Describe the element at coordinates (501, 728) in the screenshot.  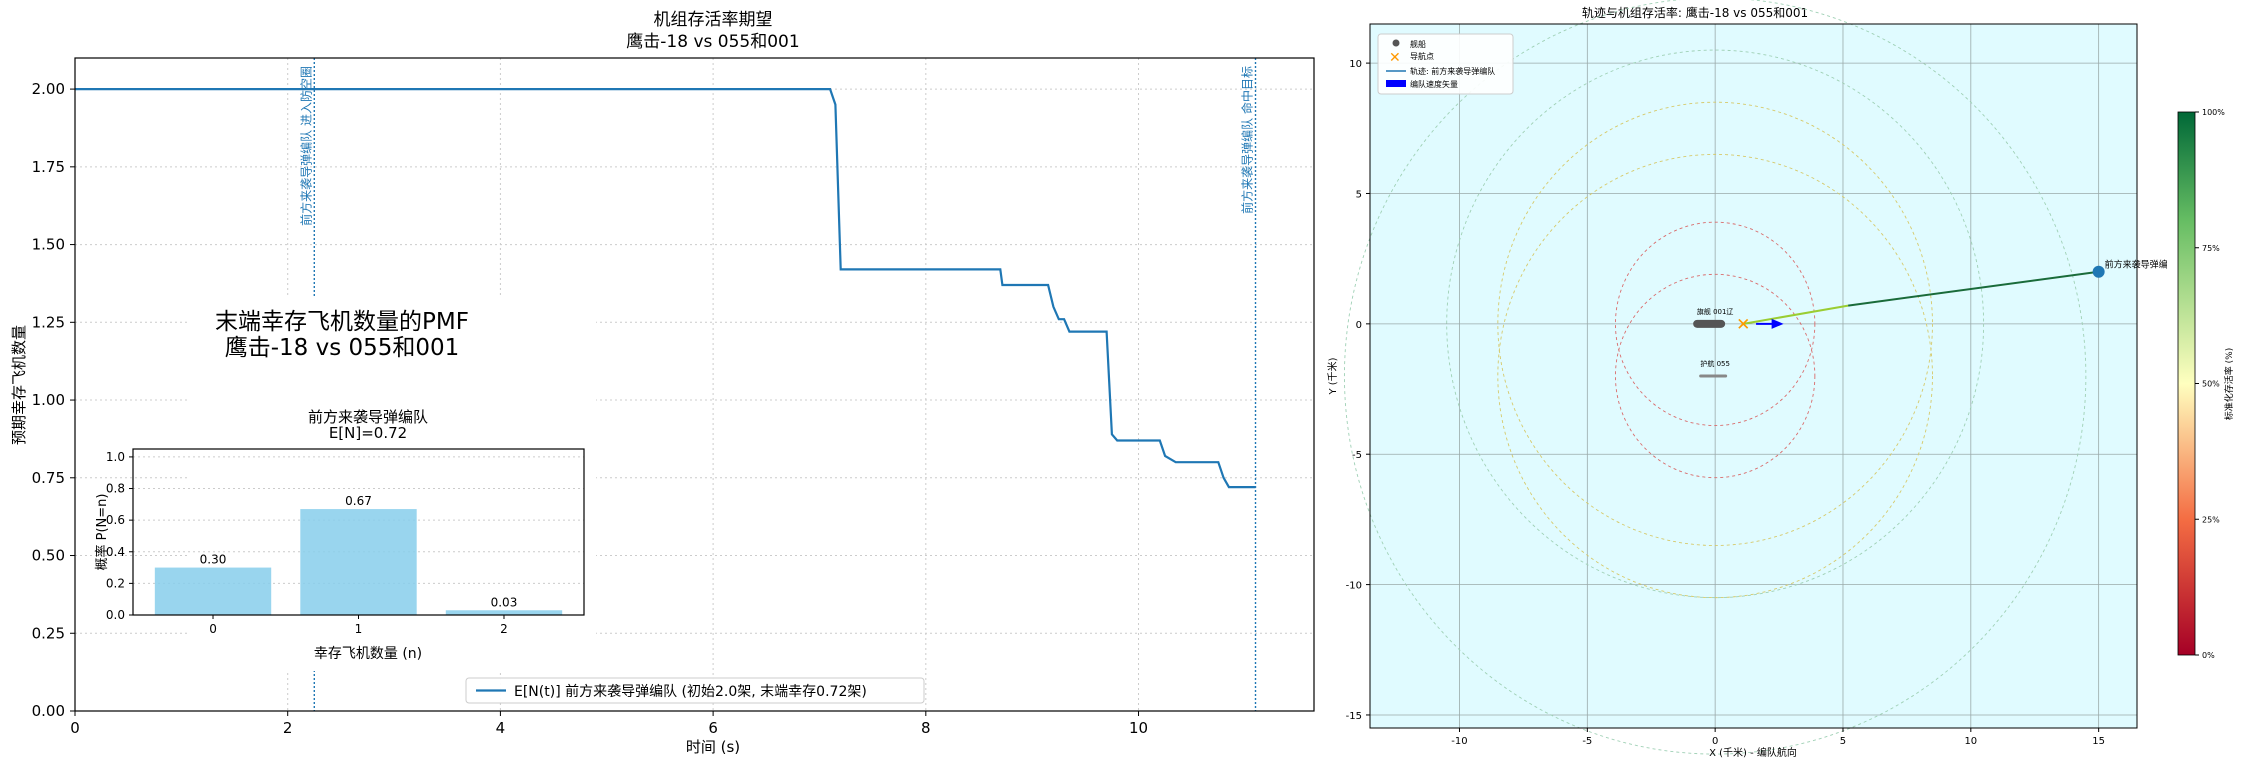
I see `left-x-tick-label: 4` at that location.